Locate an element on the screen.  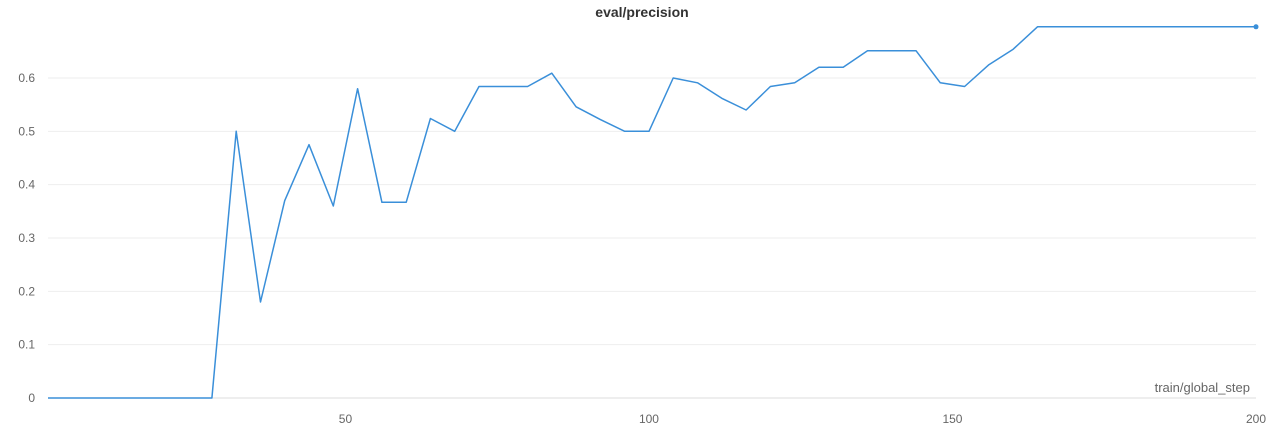
y-tick-label: 0.4 is located at coordinates (26, 185).